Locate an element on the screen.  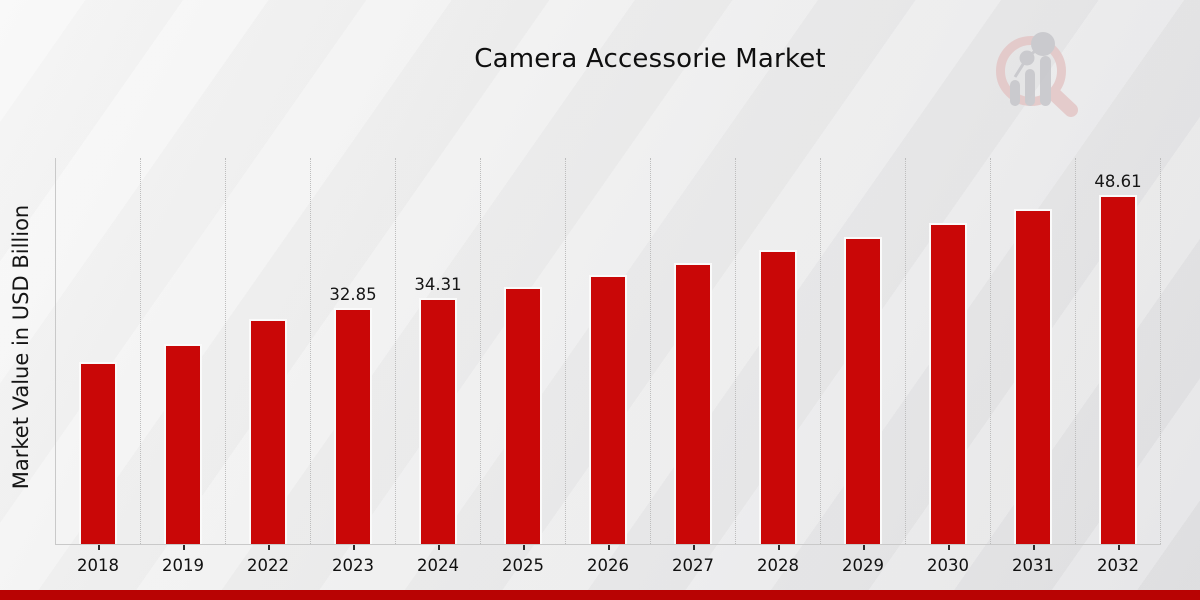
x-axis-tick-2023 is located at coordinates (354, 547).